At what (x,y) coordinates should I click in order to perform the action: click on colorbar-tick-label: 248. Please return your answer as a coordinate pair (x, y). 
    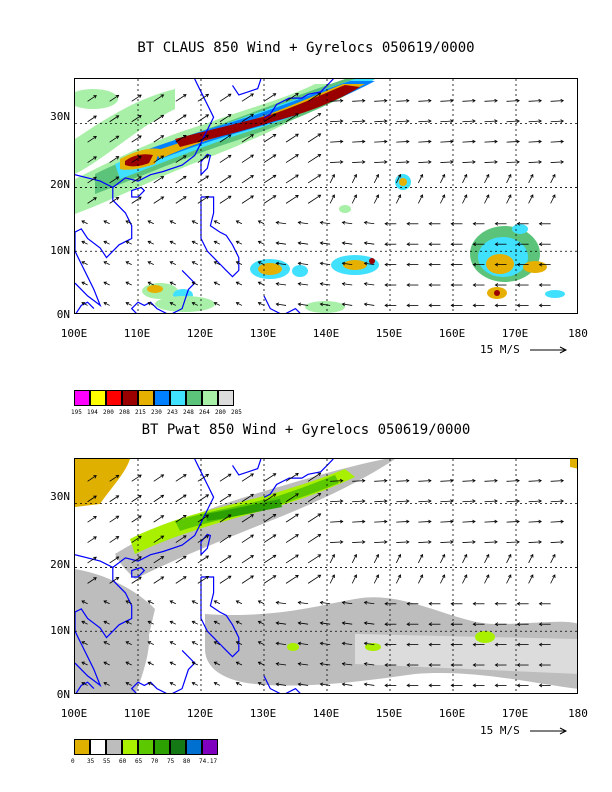
    Looking at the image, I should click on (188, 412).